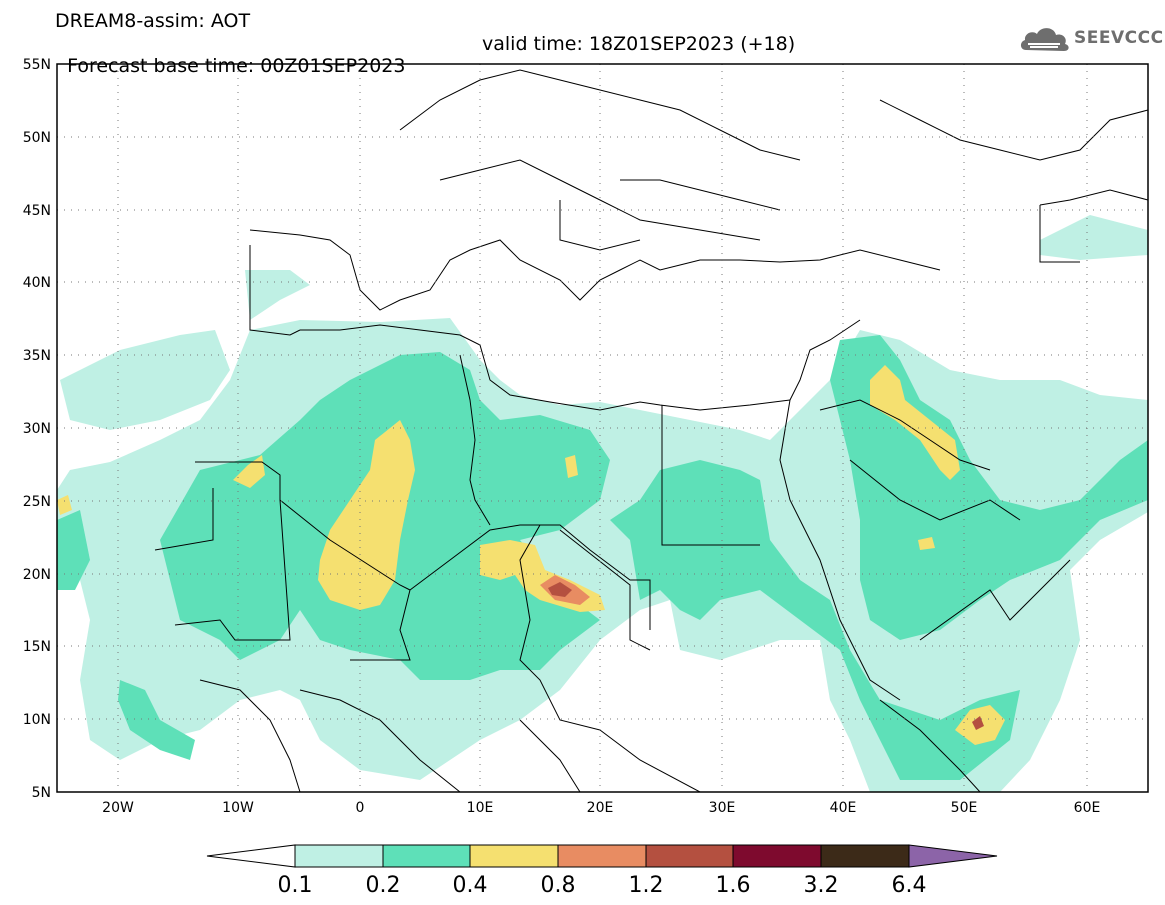 This screenshot has height=905, width=1165. Describe the element at coordinates (37, 575) in the screenshot. I see `lat-tick-label: 20N` at that location.